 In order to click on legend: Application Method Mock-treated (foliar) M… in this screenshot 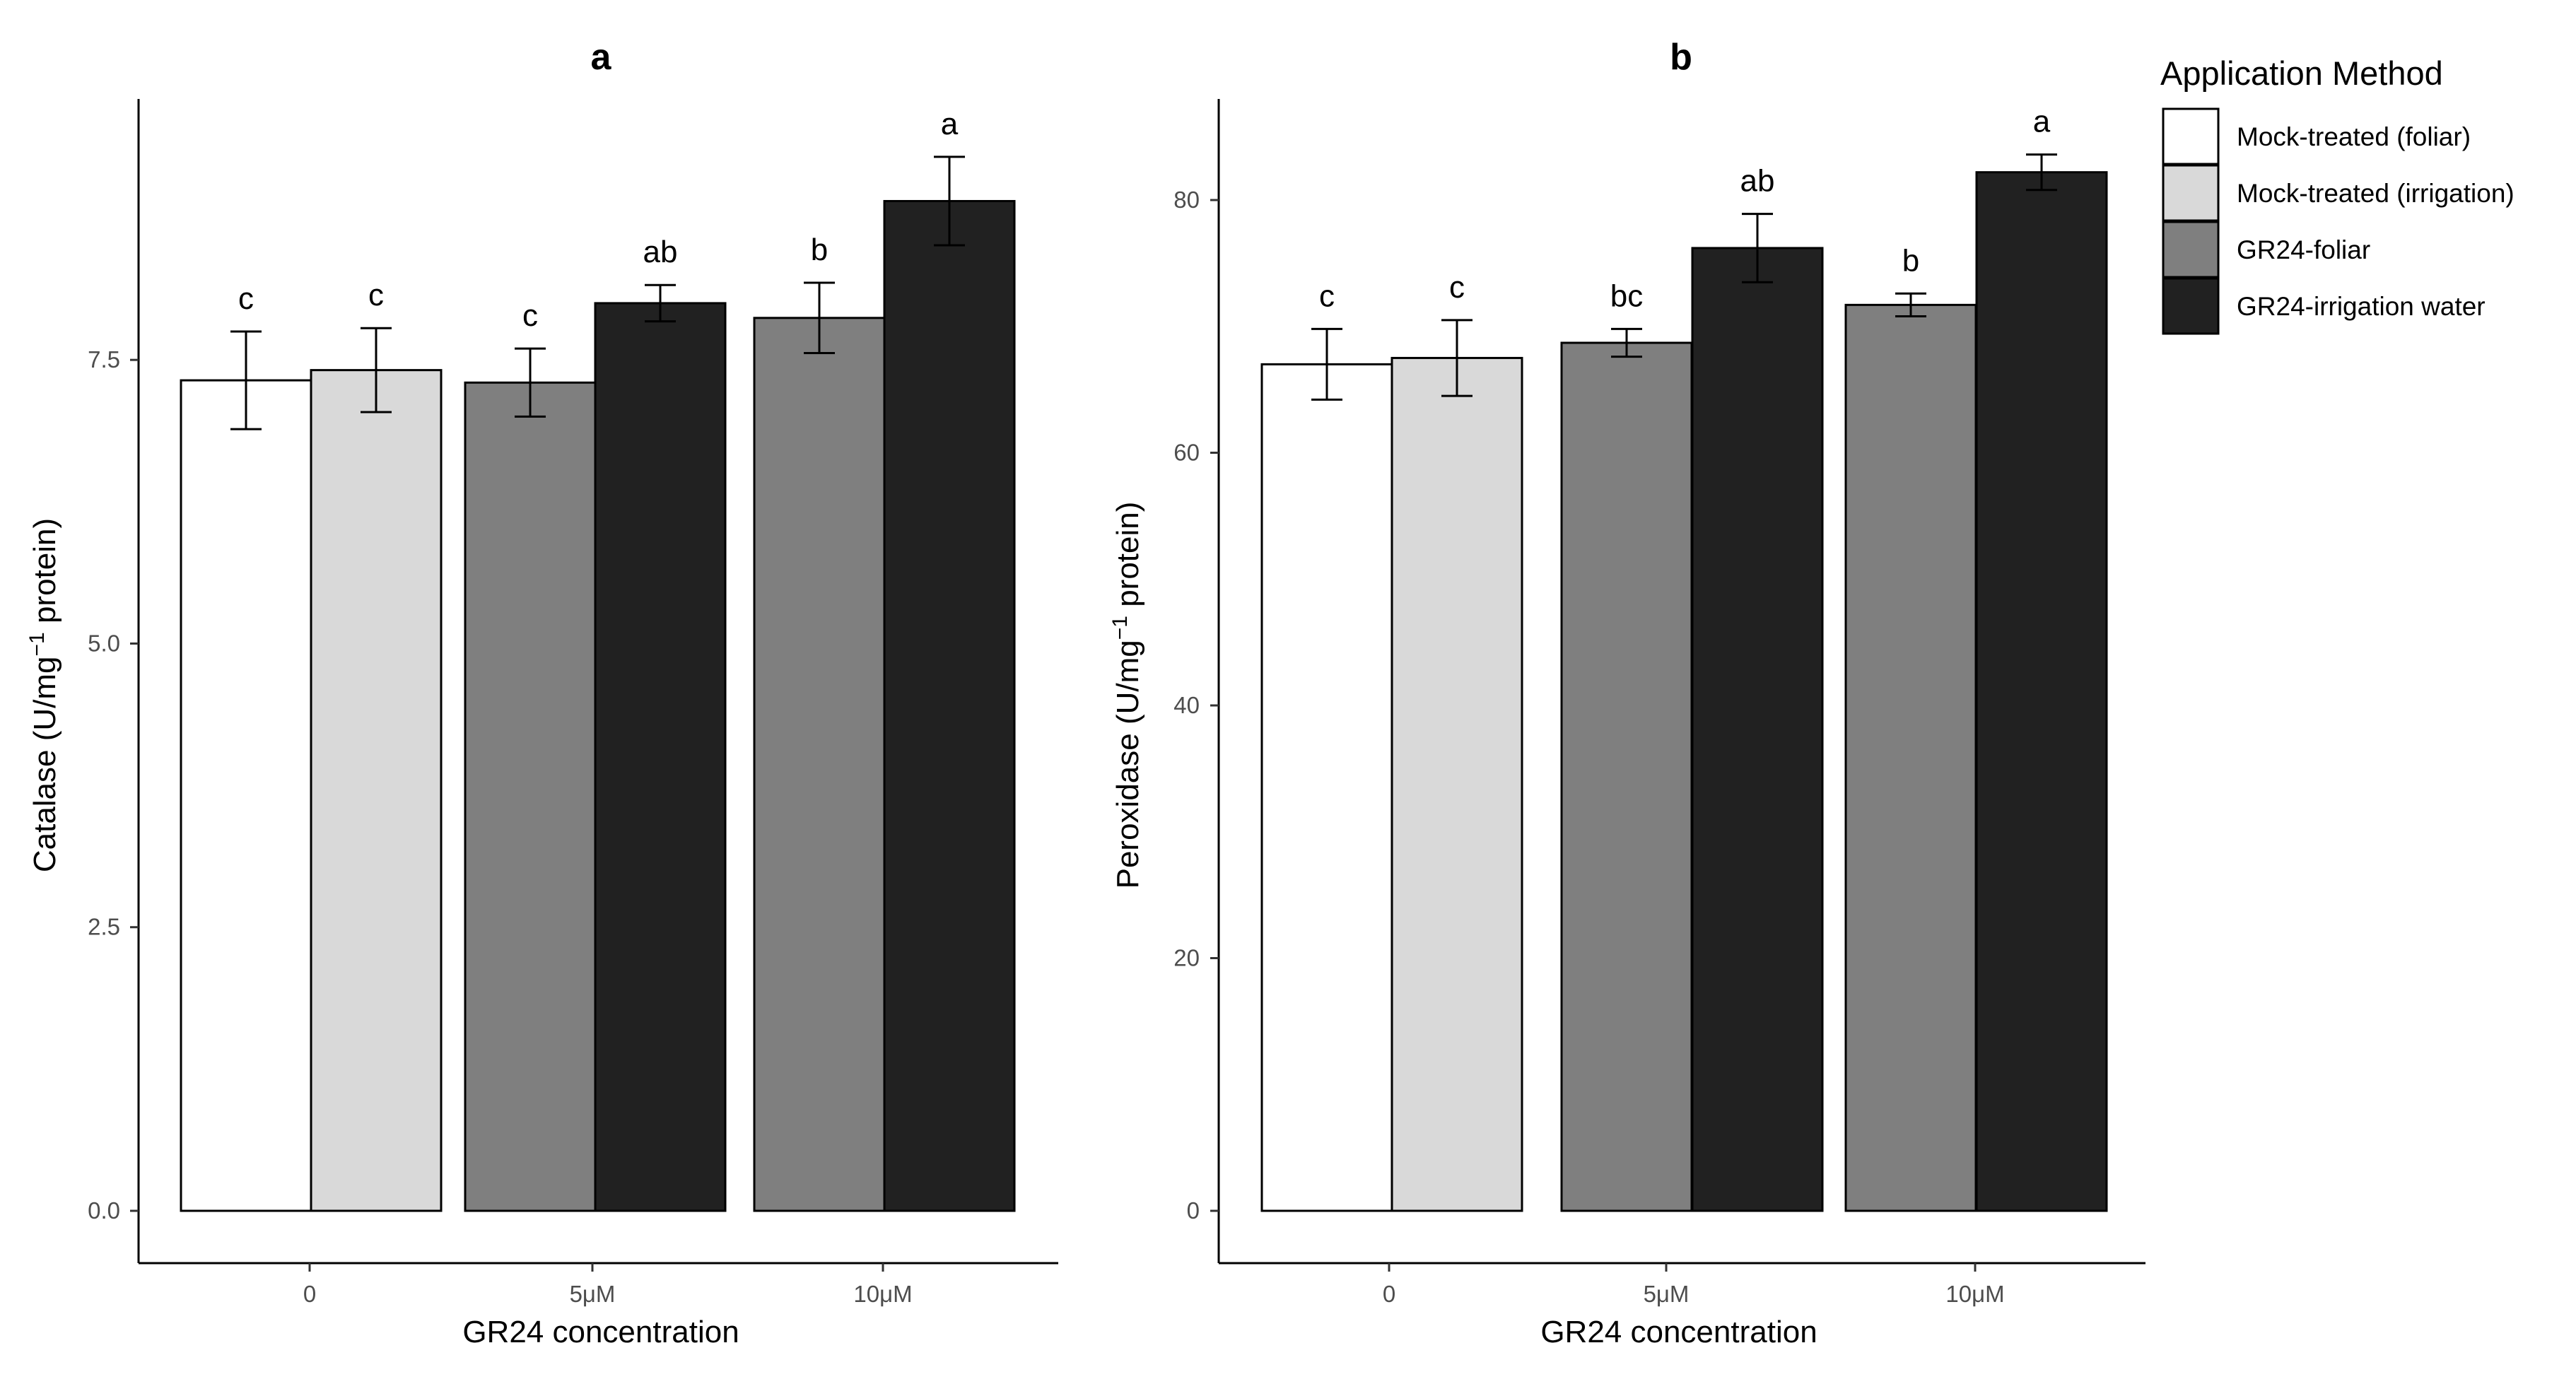, I will do `click(2337, 195)`.